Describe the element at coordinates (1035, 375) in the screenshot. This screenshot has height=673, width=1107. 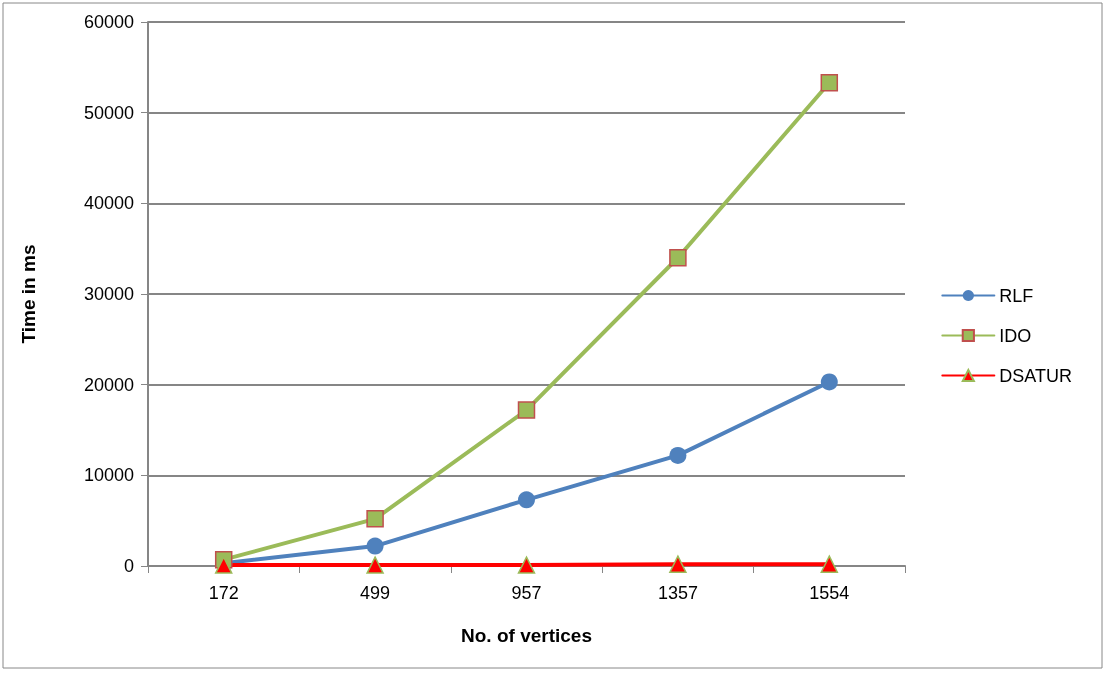
I see `legend-label: DSATUR` at that location.